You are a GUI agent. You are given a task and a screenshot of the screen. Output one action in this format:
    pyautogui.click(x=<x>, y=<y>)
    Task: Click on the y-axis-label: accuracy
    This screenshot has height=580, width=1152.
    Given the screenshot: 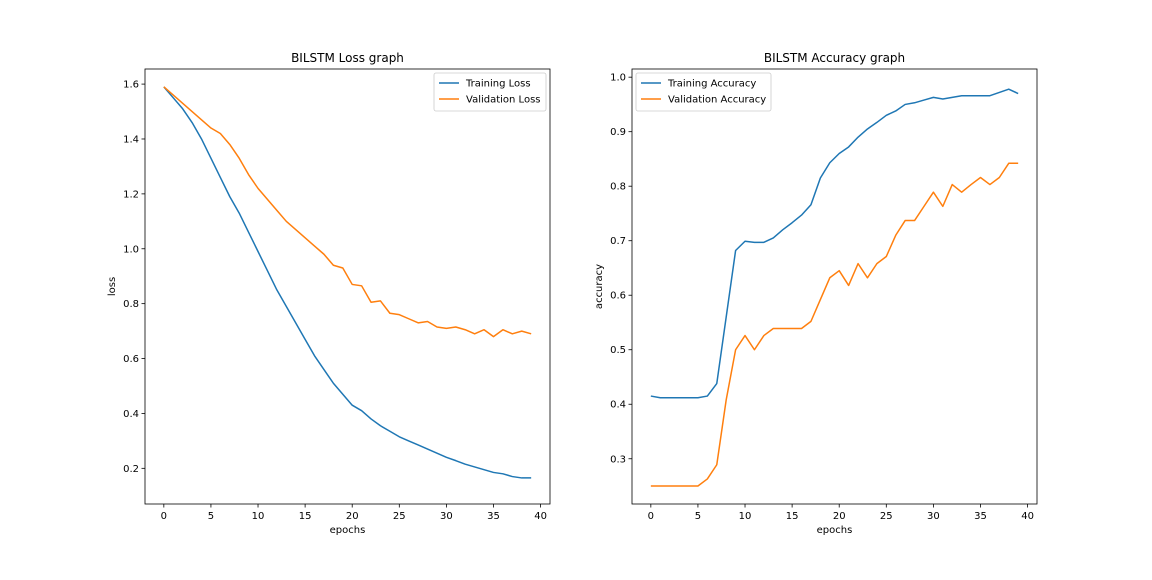 What is the action you would take?
    pyautogui.click(x=599, y=286)
    